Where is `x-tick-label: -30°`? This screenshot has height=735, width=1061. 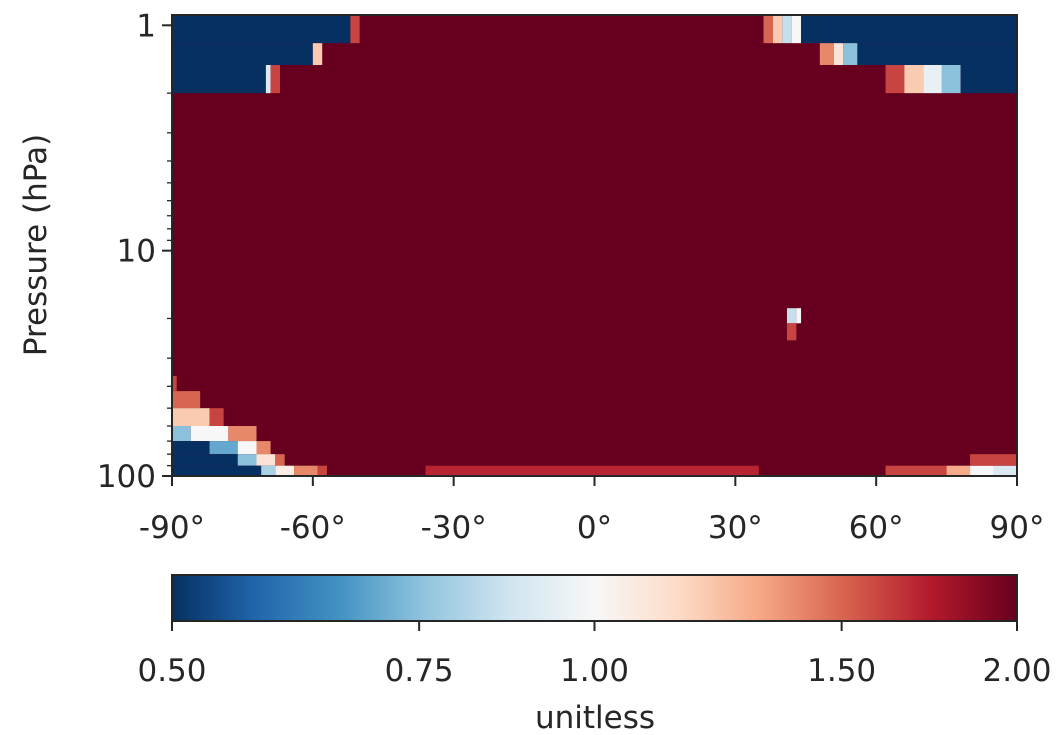
x-tick-label: -30° is located at coordinates (454, 528).